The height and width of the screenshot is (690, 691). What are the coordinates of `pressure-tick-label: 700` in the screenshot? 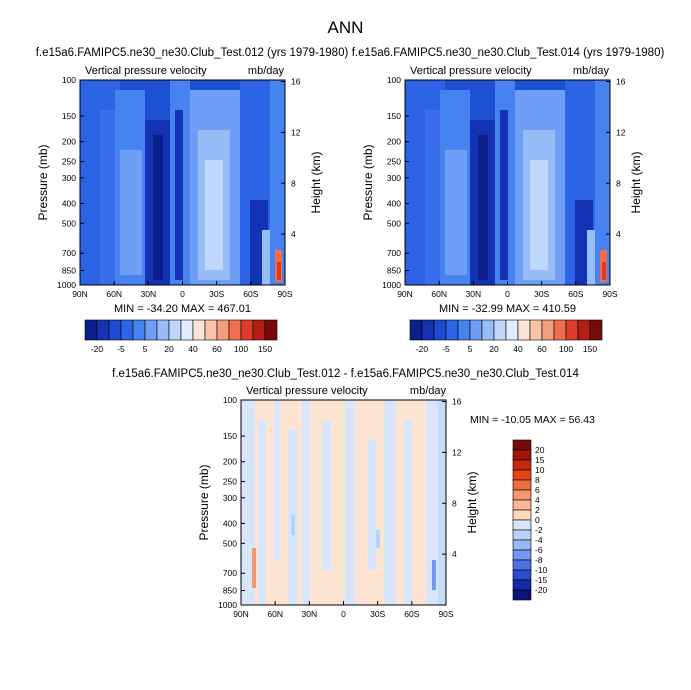 It's located at (69, 253).